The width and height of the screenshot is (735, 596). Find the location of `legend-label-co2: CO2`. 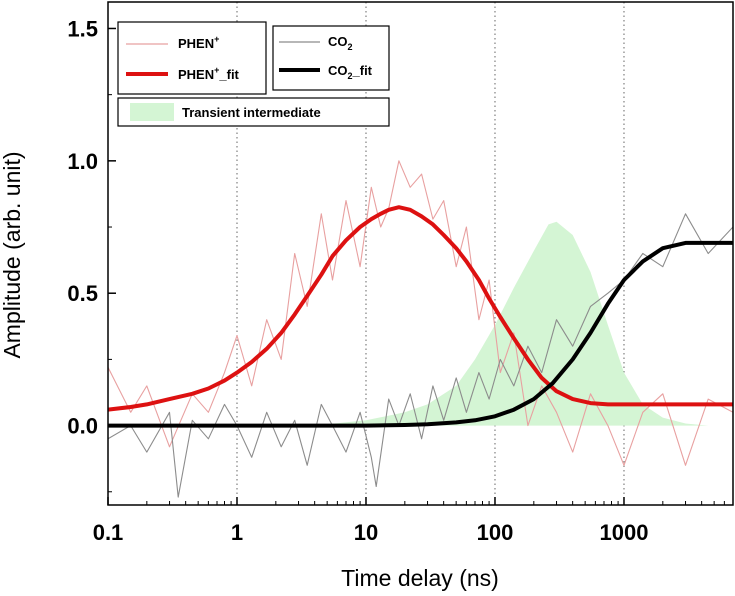

legend-label-co2: CO2 is located at coordinates (340, 43).